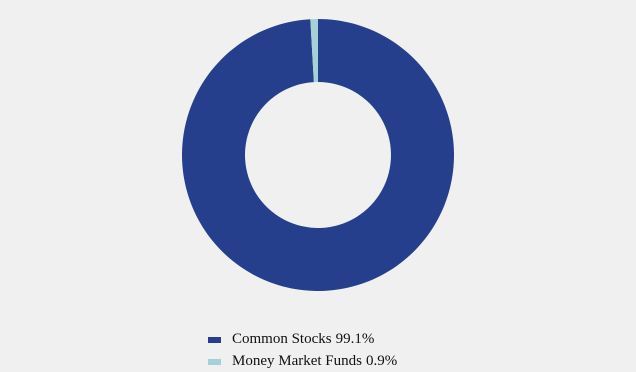 This screenshot has height=372, width=636. What do you see at coordinates (381, 361) in the screenshot?
I see `legend-value: 0.9%` at bounding box center [381, 361].